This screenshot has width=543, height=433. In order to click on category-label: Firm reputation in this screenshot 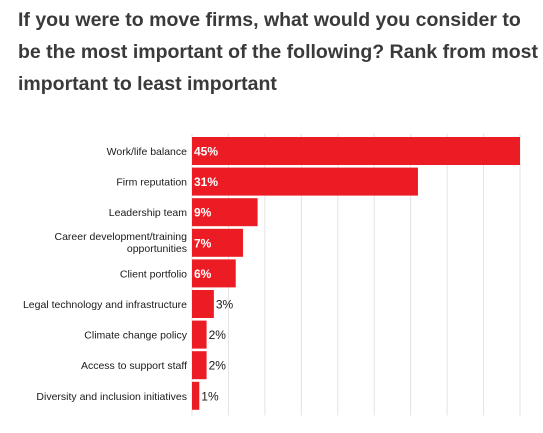, I will do `click(151, 183)`.